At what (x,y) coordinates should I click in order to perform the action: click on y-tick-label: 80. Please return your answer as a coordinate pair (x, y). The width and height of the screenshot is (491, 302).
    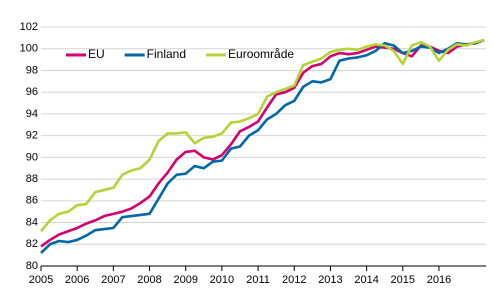
    Looking at the image, I should click on (32, 266).